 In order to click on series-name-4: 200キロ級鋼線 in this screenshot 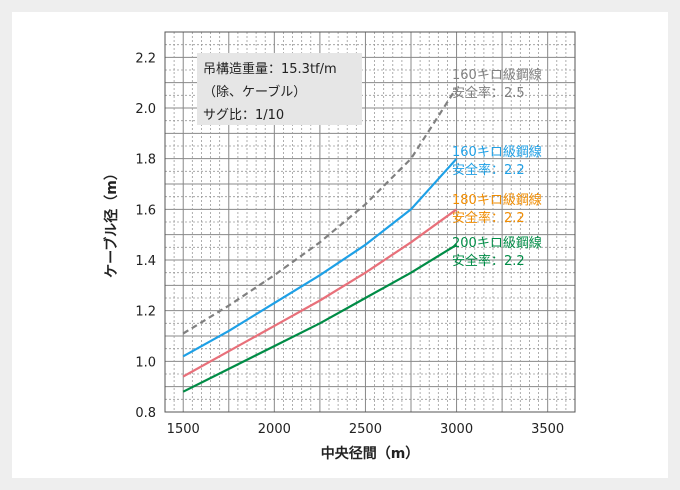, I will do `click(497, 243)`.